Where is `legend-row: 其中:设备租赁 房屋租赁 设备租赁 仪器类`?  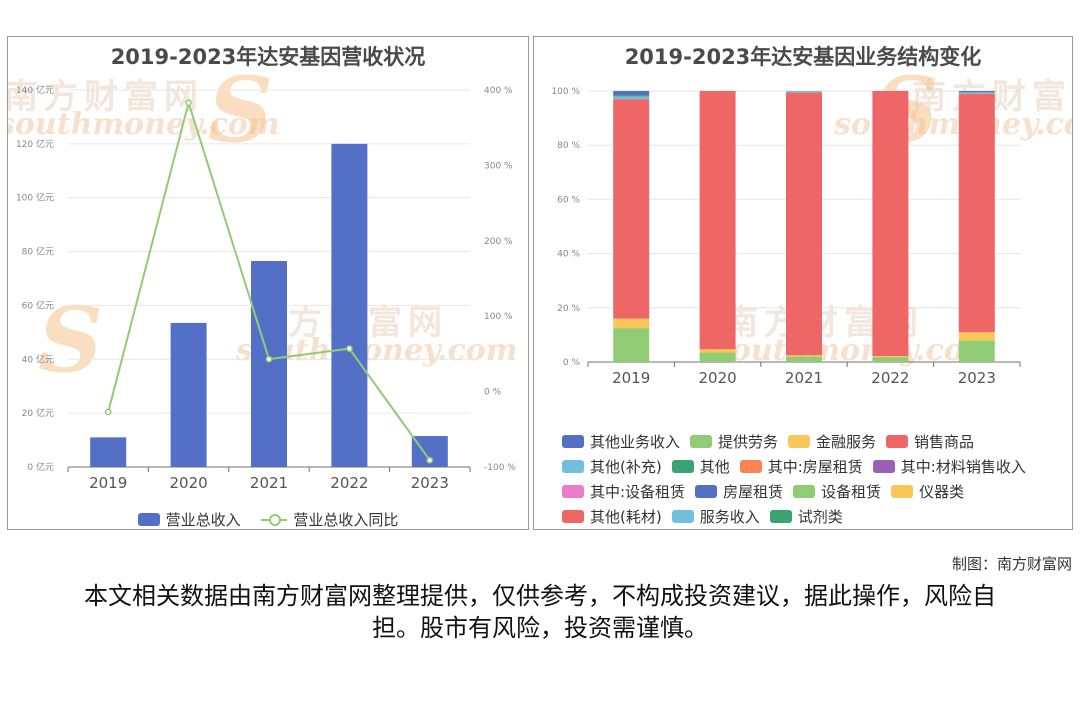 legend-row: 其中:设备租赁 房屋租赁 设备租赁 仪器类 is located at coordinates (812, 492).